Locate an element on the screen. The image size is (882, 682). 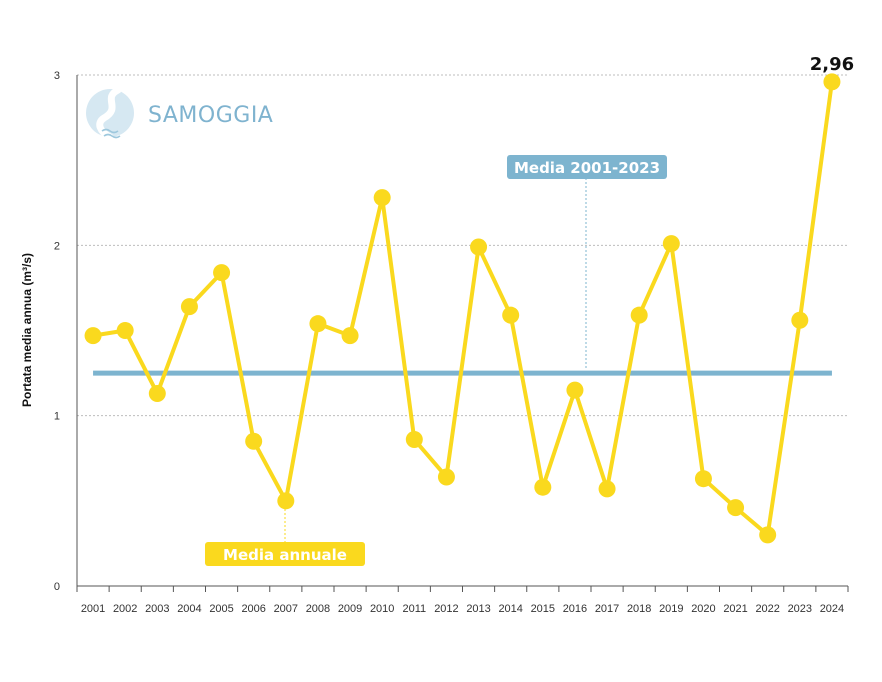
y-tick-labels: 0 1 2 3 is located at coordinates (57, 331).